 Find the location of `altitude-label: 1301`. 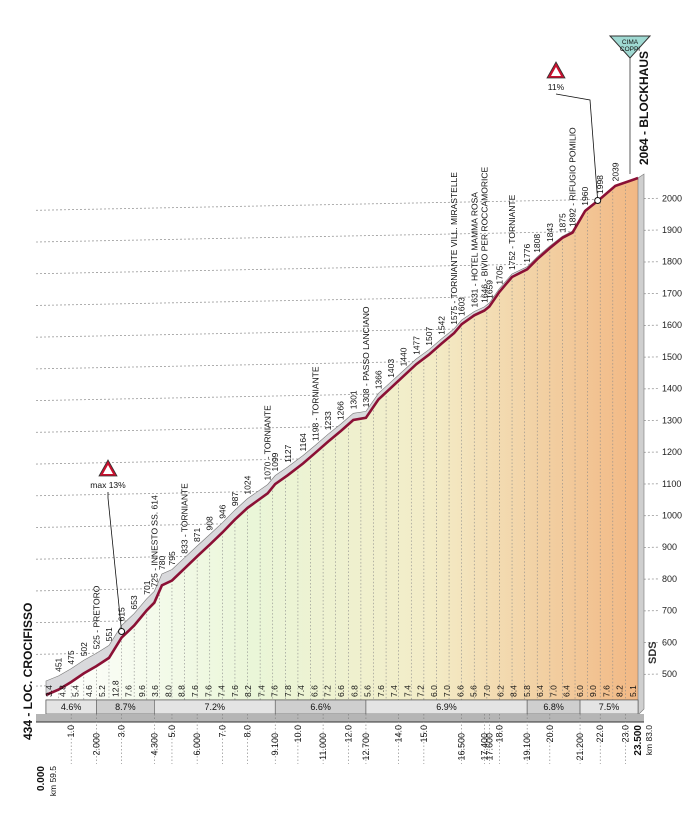

altitude-label: 1301 is located at coordinates (353, 399).